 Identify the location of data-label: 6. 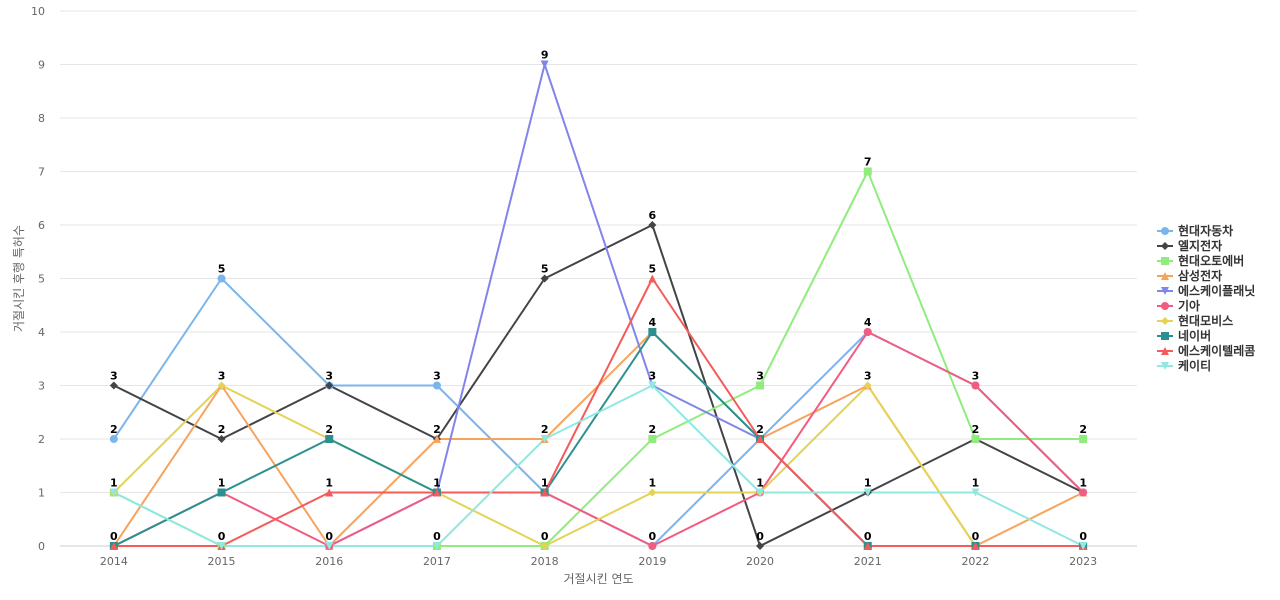
(653, 215).